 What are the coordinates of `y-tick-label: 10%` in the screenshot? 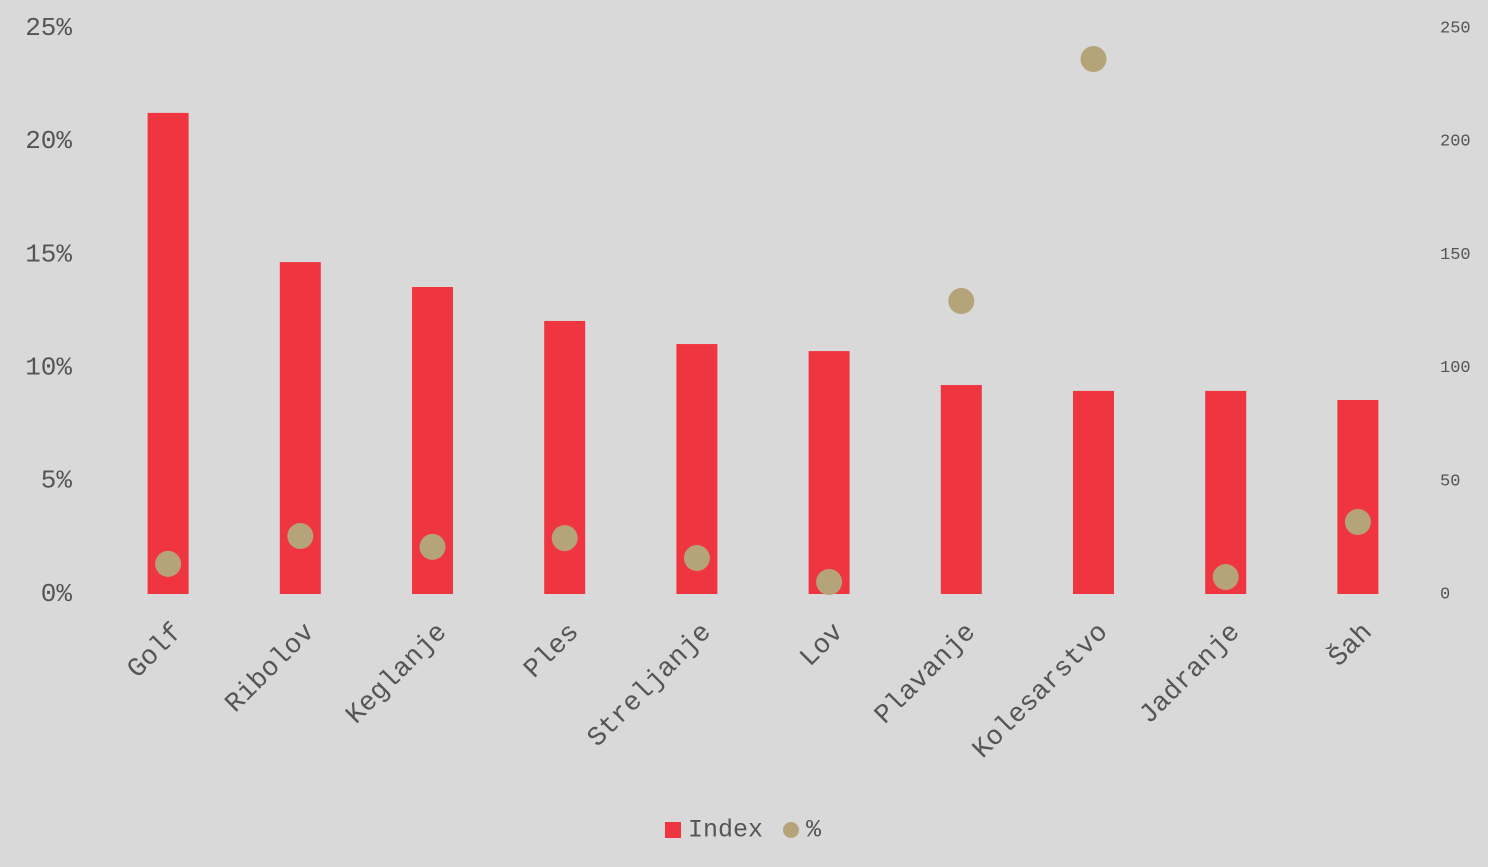 It's located at (48, 367).